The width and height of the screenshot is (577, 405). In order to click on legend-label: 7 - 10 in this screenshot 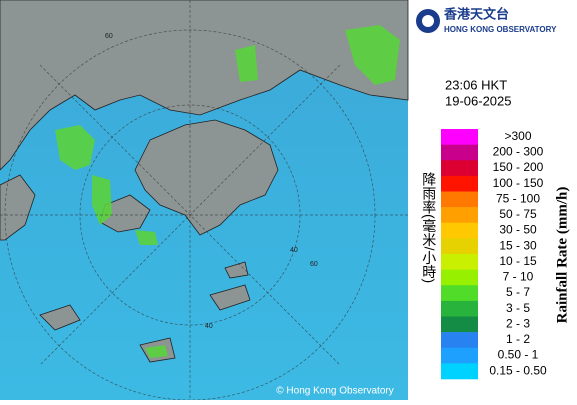, I will do `click(518, 277)`.